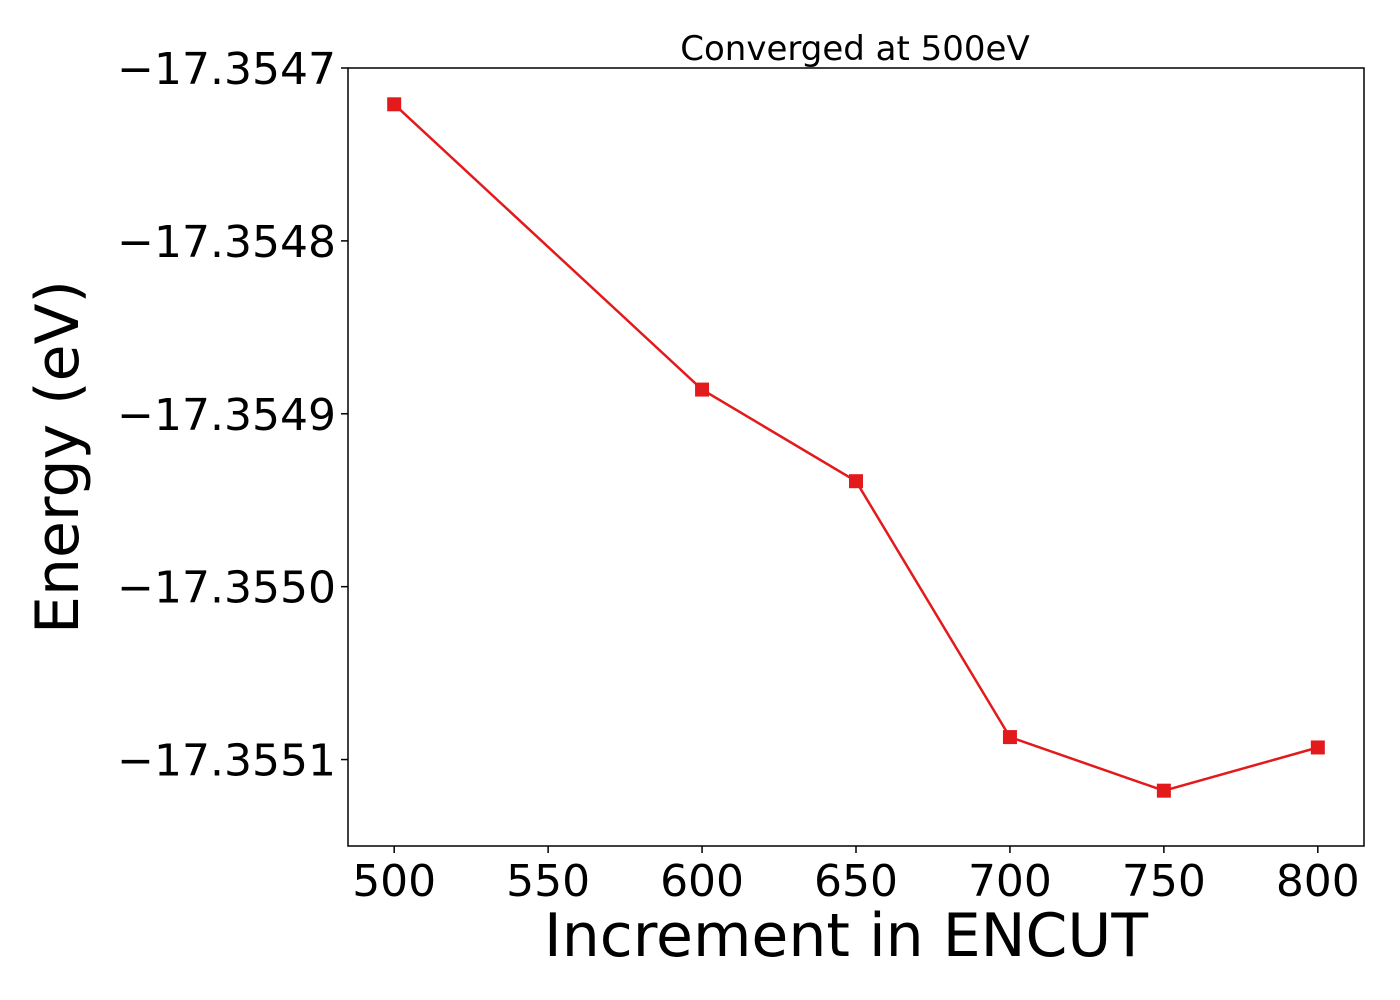 The image size is (1400, 1000). What do you see at coordinates (846, 936) in the screenshot?
I see `x-axis-label: Increment in ENCUT` at bounding box center [846, 936].